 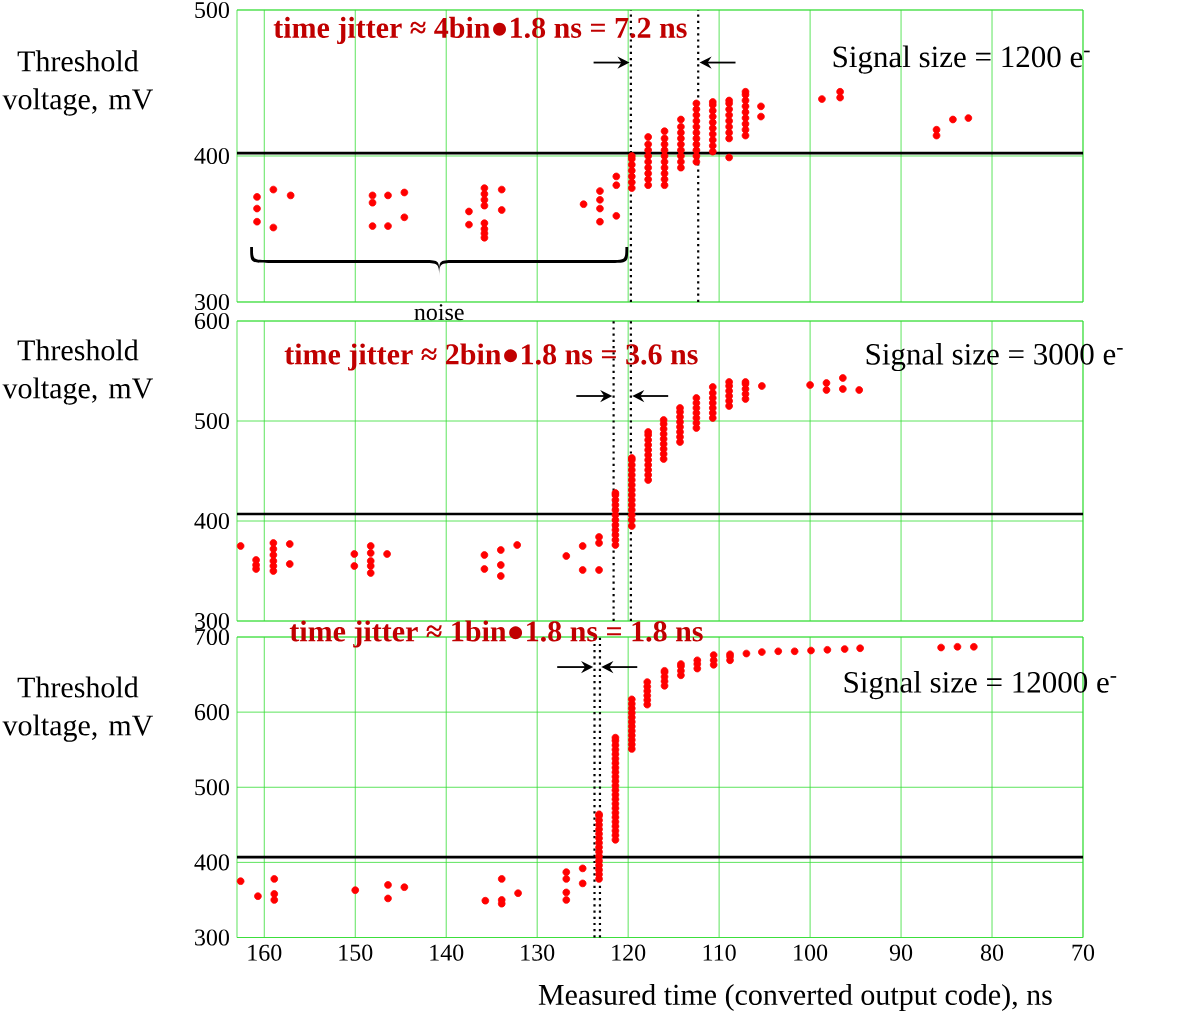 I want to click on x-tick-label: 80, so click(x=992, y=952).